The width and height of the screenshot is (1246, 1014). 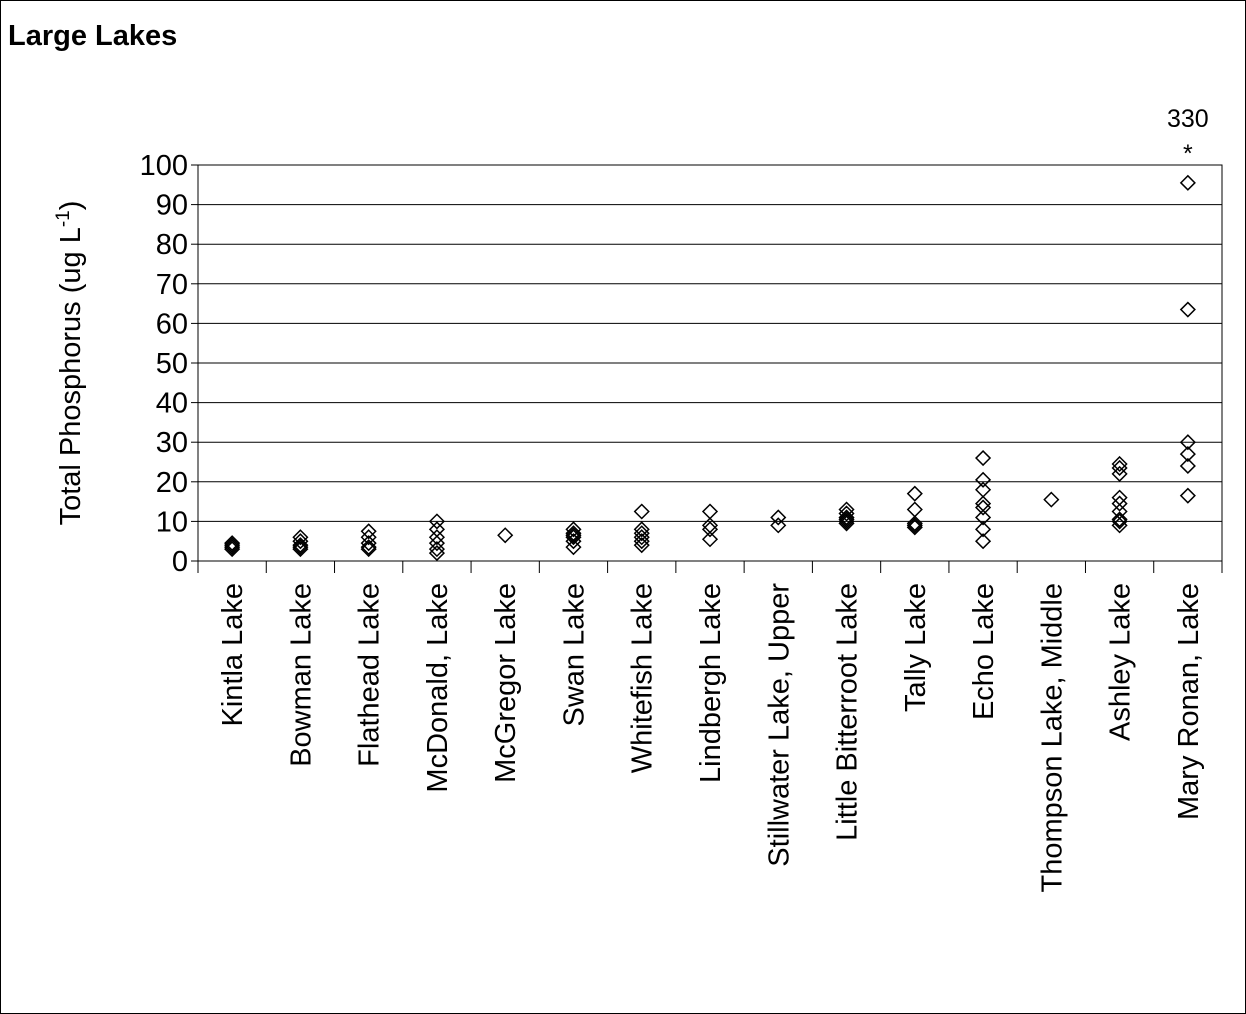 What do you see at coordinates (172, 245) in the screenshot?
I see `y-tick-label: 80` at bounding box center [172, 245].